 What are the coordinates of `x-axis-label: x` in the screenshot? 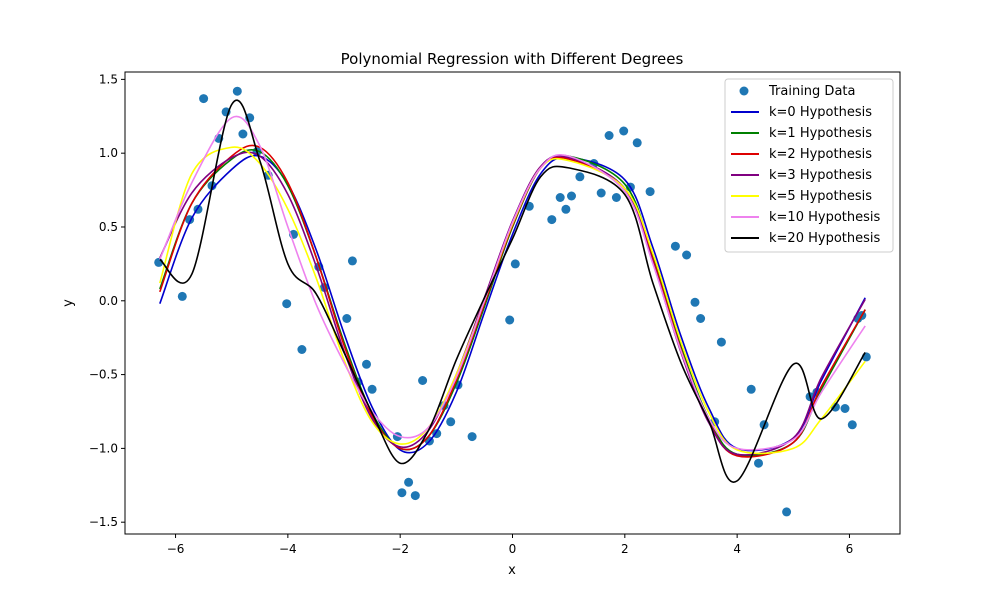 It's located at (512, 570).